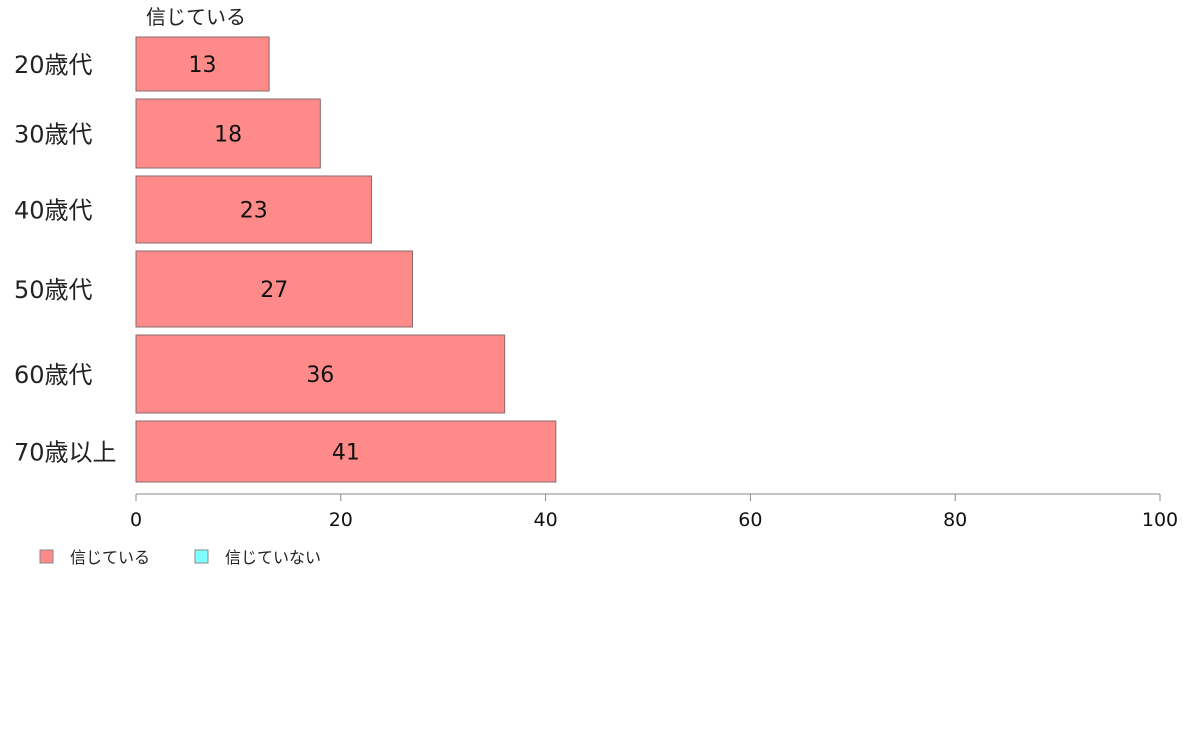 The image size is (1188, 736). I want to click on x-tick-label-100: 100, so click(1160, 520).